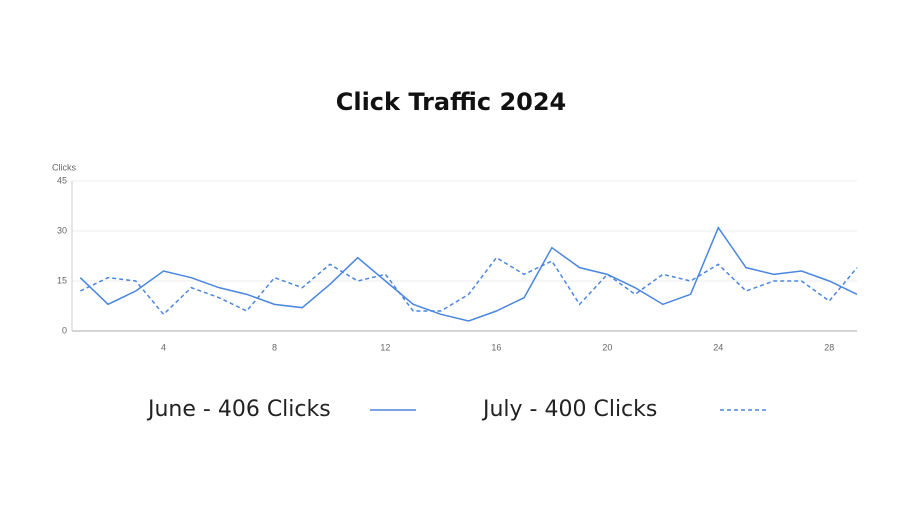  Describe the element at coordinates (62, 280) in the screenshot. I see `y-tick-label: 15` at that location.